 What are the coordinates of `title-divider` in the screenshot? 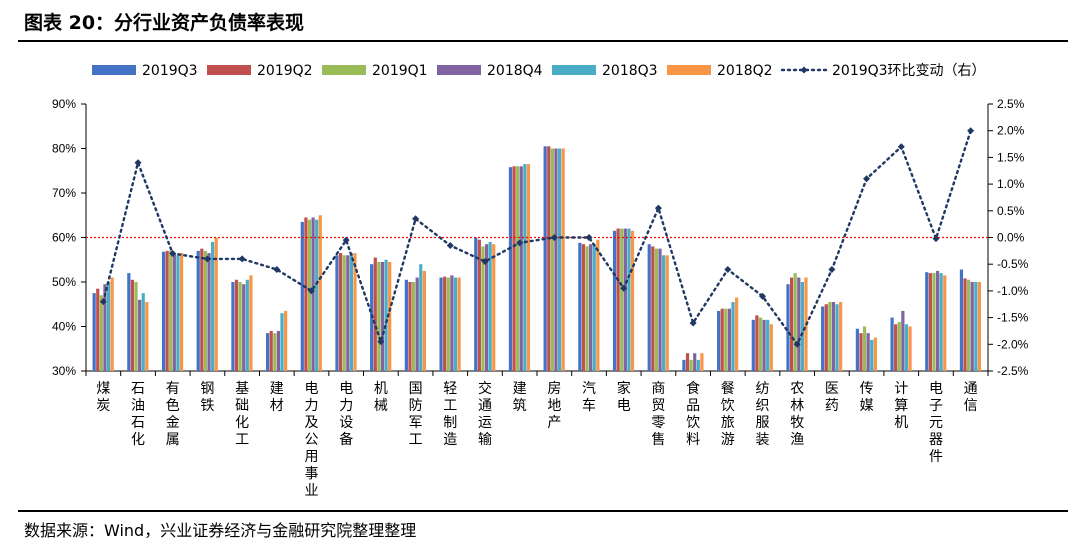 It's located at (543, 41).